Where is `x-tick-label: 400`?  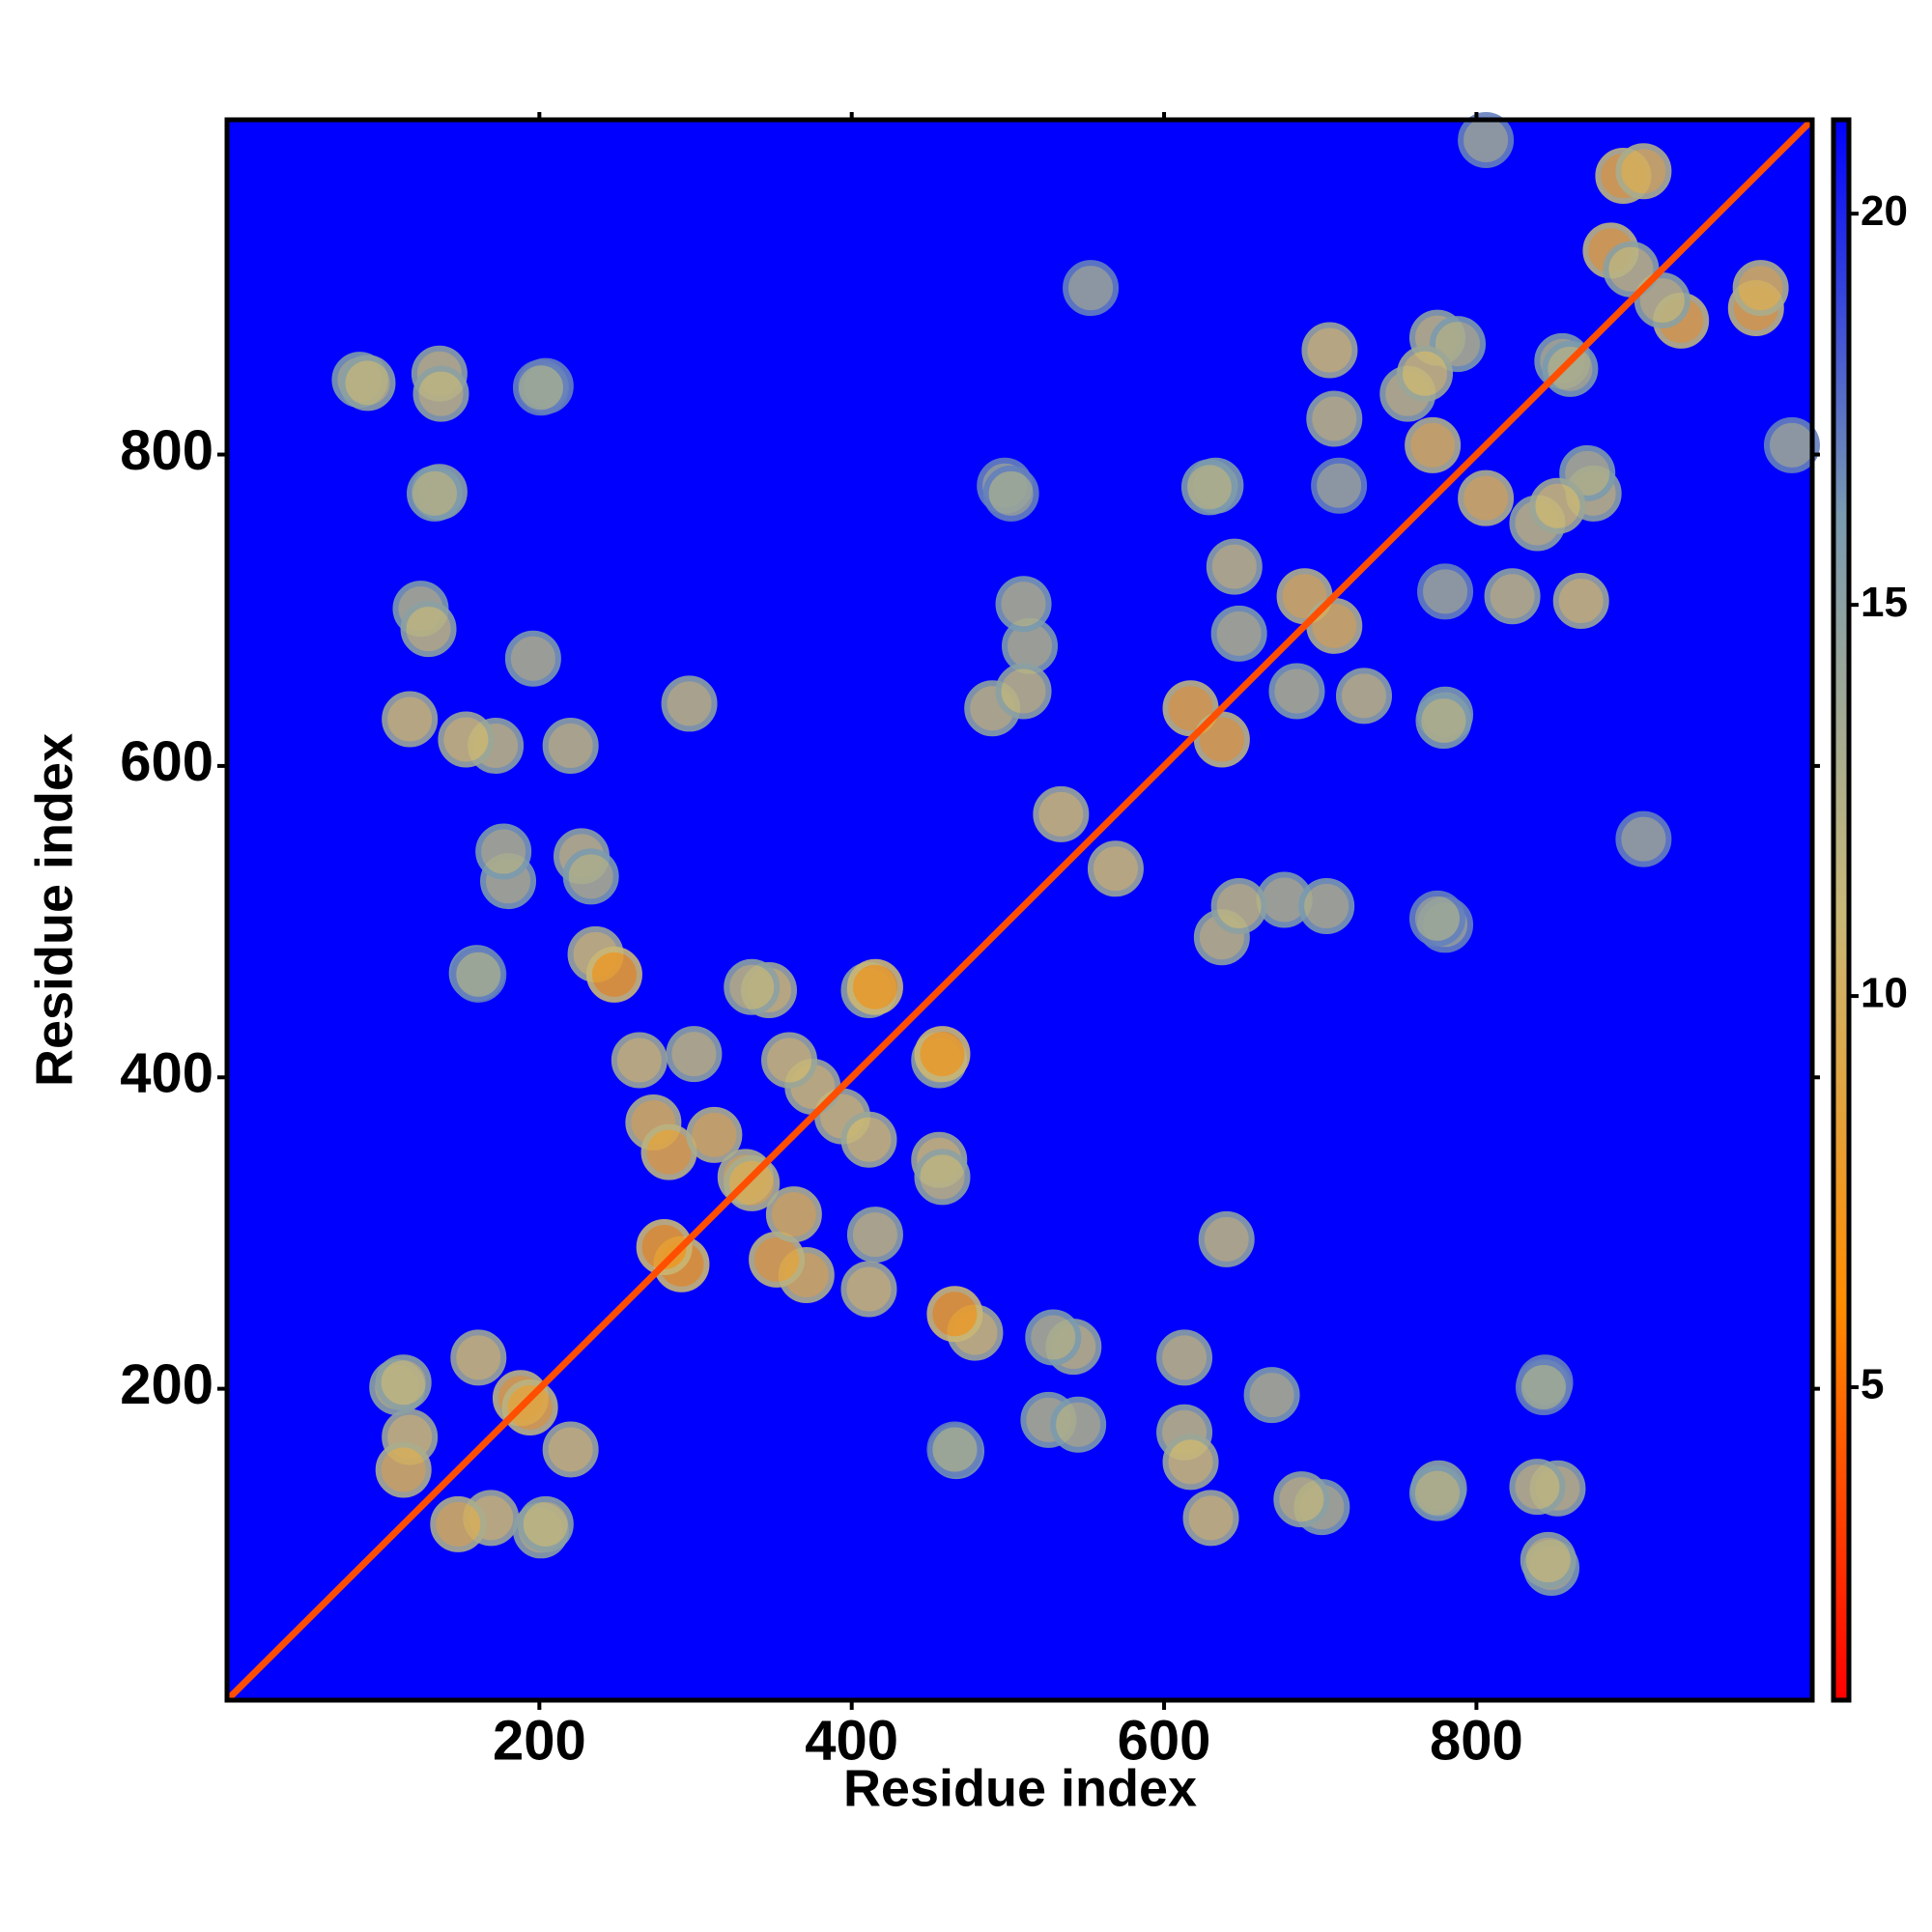
x-tick-label: 400 is located at coordinates (851, 1740).